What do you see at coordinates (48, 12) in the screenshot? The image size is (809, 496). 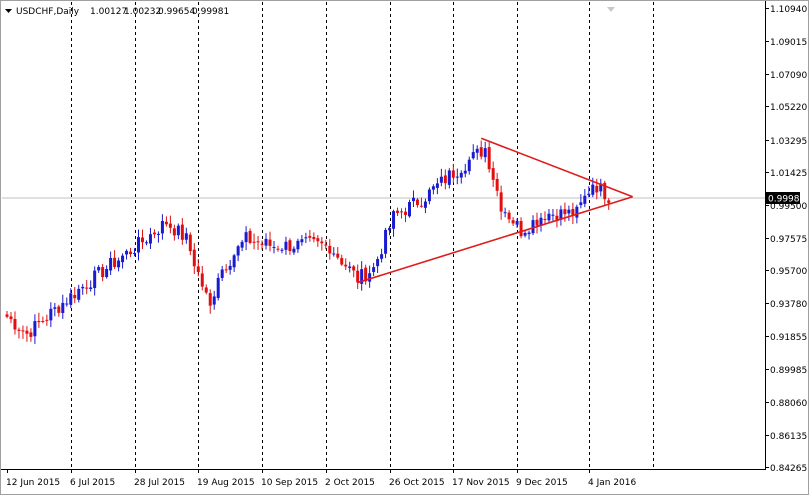 I see `symbol-label: USDCHF,Daily` at bounding box center [48, 12].